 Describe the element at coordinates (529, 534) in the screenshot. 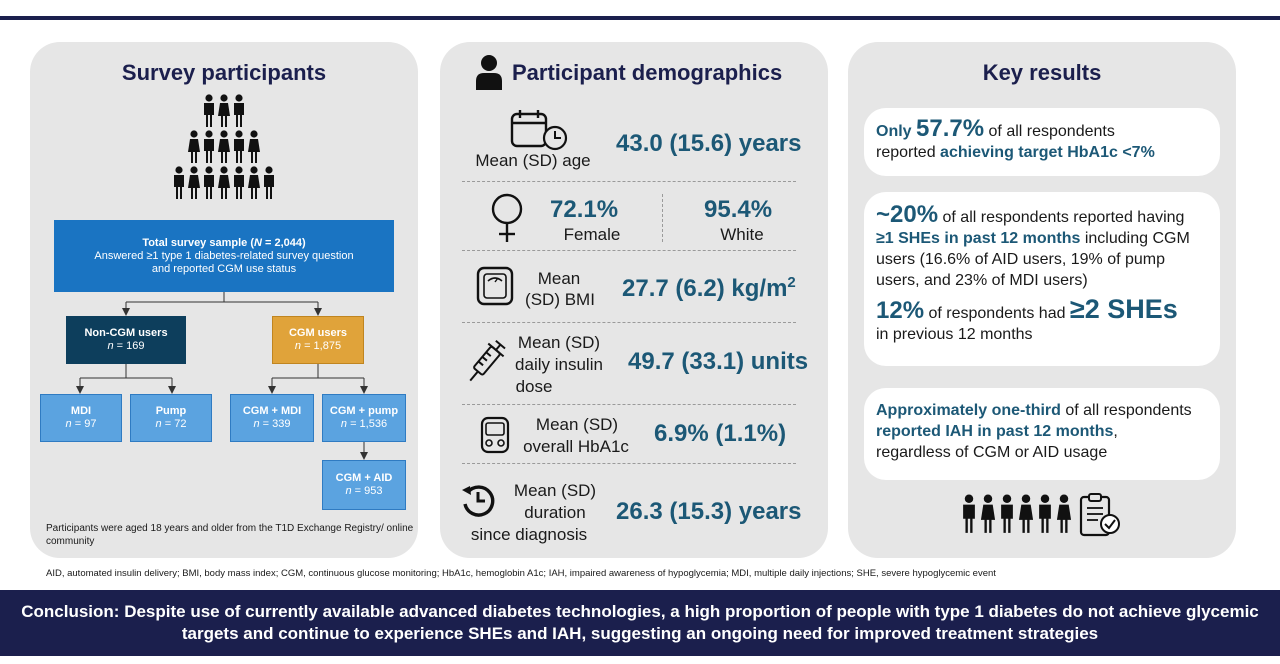

I see `duration-label-3: since diagnosis` at that location.